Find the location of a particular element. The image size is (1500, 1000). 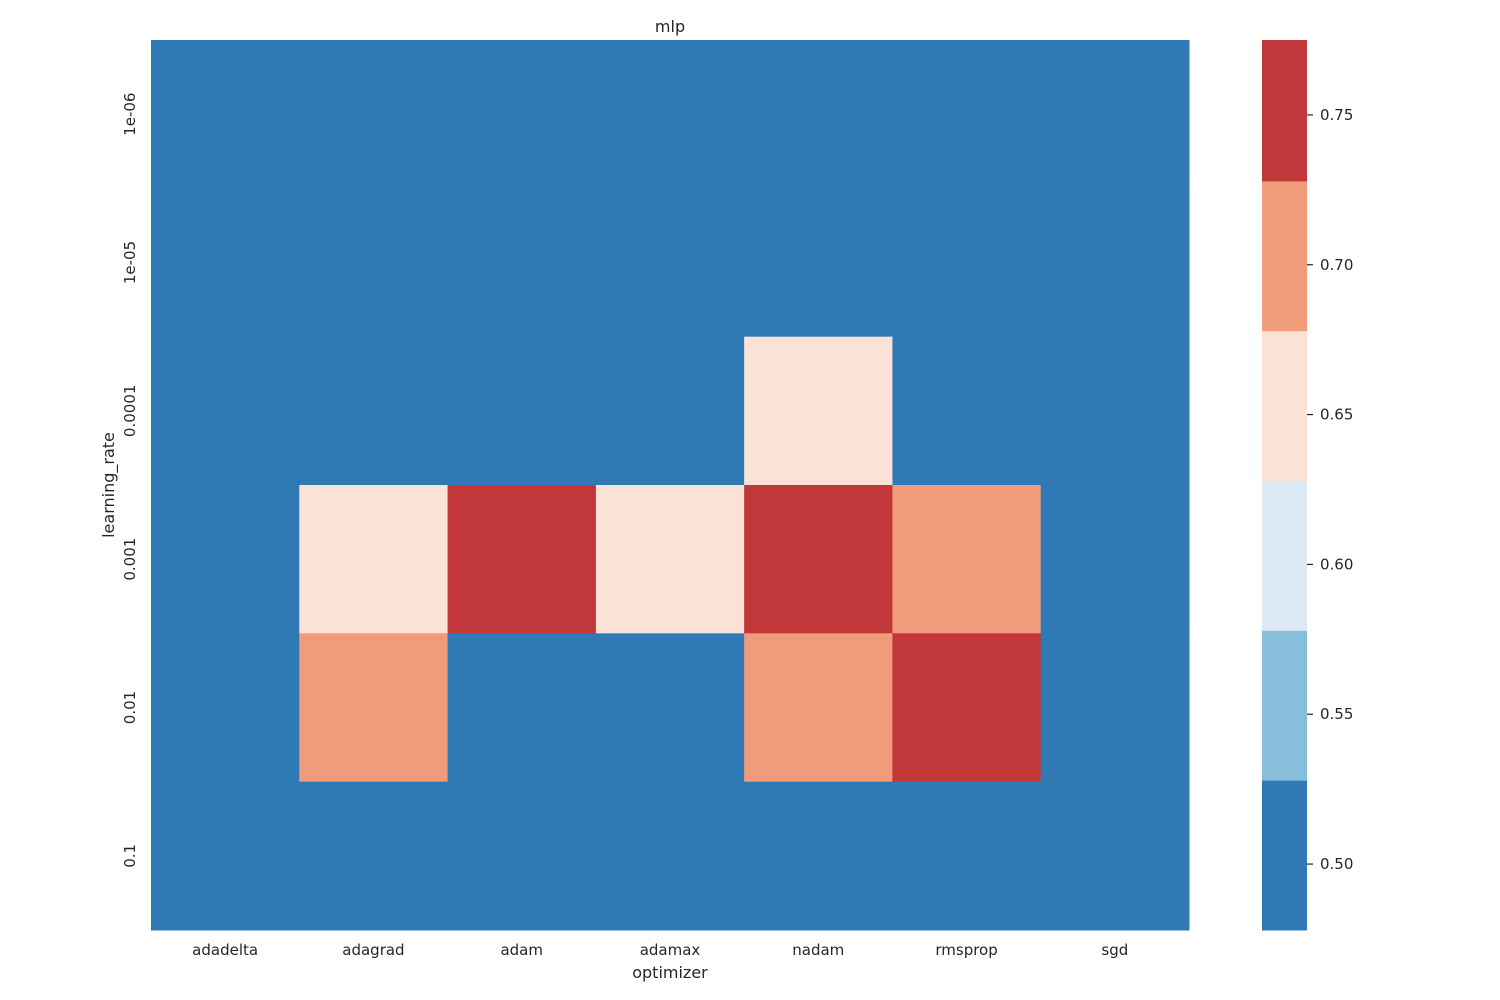

x-axis-title: optimizer is located at coordinates (670, 972).